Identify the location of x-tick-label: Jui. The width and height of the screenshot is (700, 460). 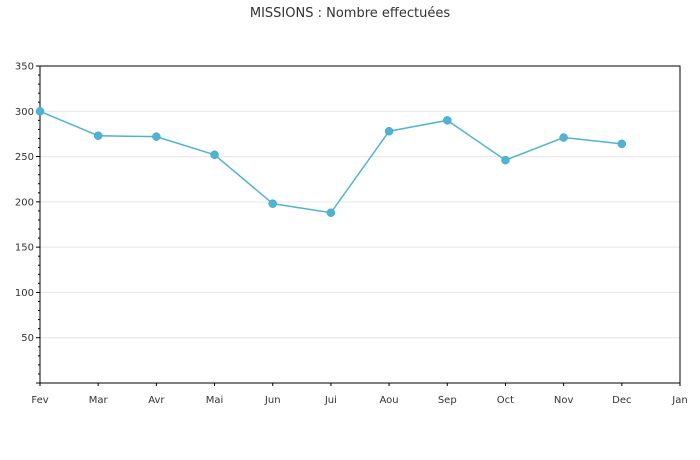
(330, 400).